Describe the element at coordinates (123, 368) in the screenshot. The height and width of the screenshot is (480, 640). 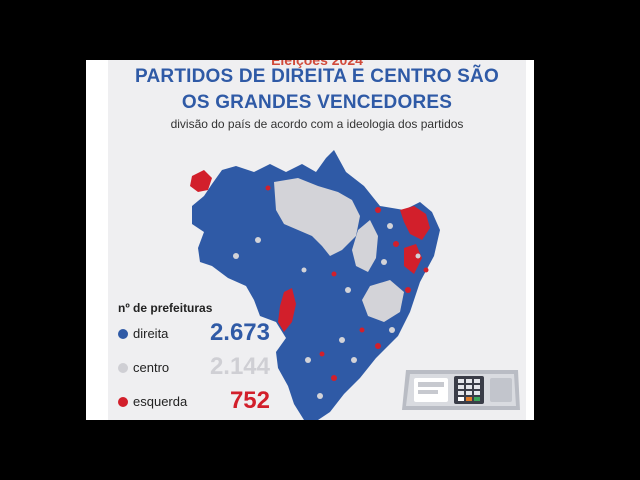
I see `centro-dot-icon` at that location.